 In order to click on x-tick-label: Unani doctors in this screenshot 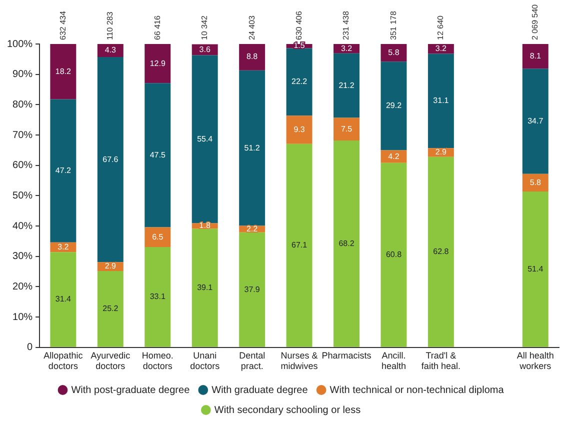, I will do `click(205, 361)`.